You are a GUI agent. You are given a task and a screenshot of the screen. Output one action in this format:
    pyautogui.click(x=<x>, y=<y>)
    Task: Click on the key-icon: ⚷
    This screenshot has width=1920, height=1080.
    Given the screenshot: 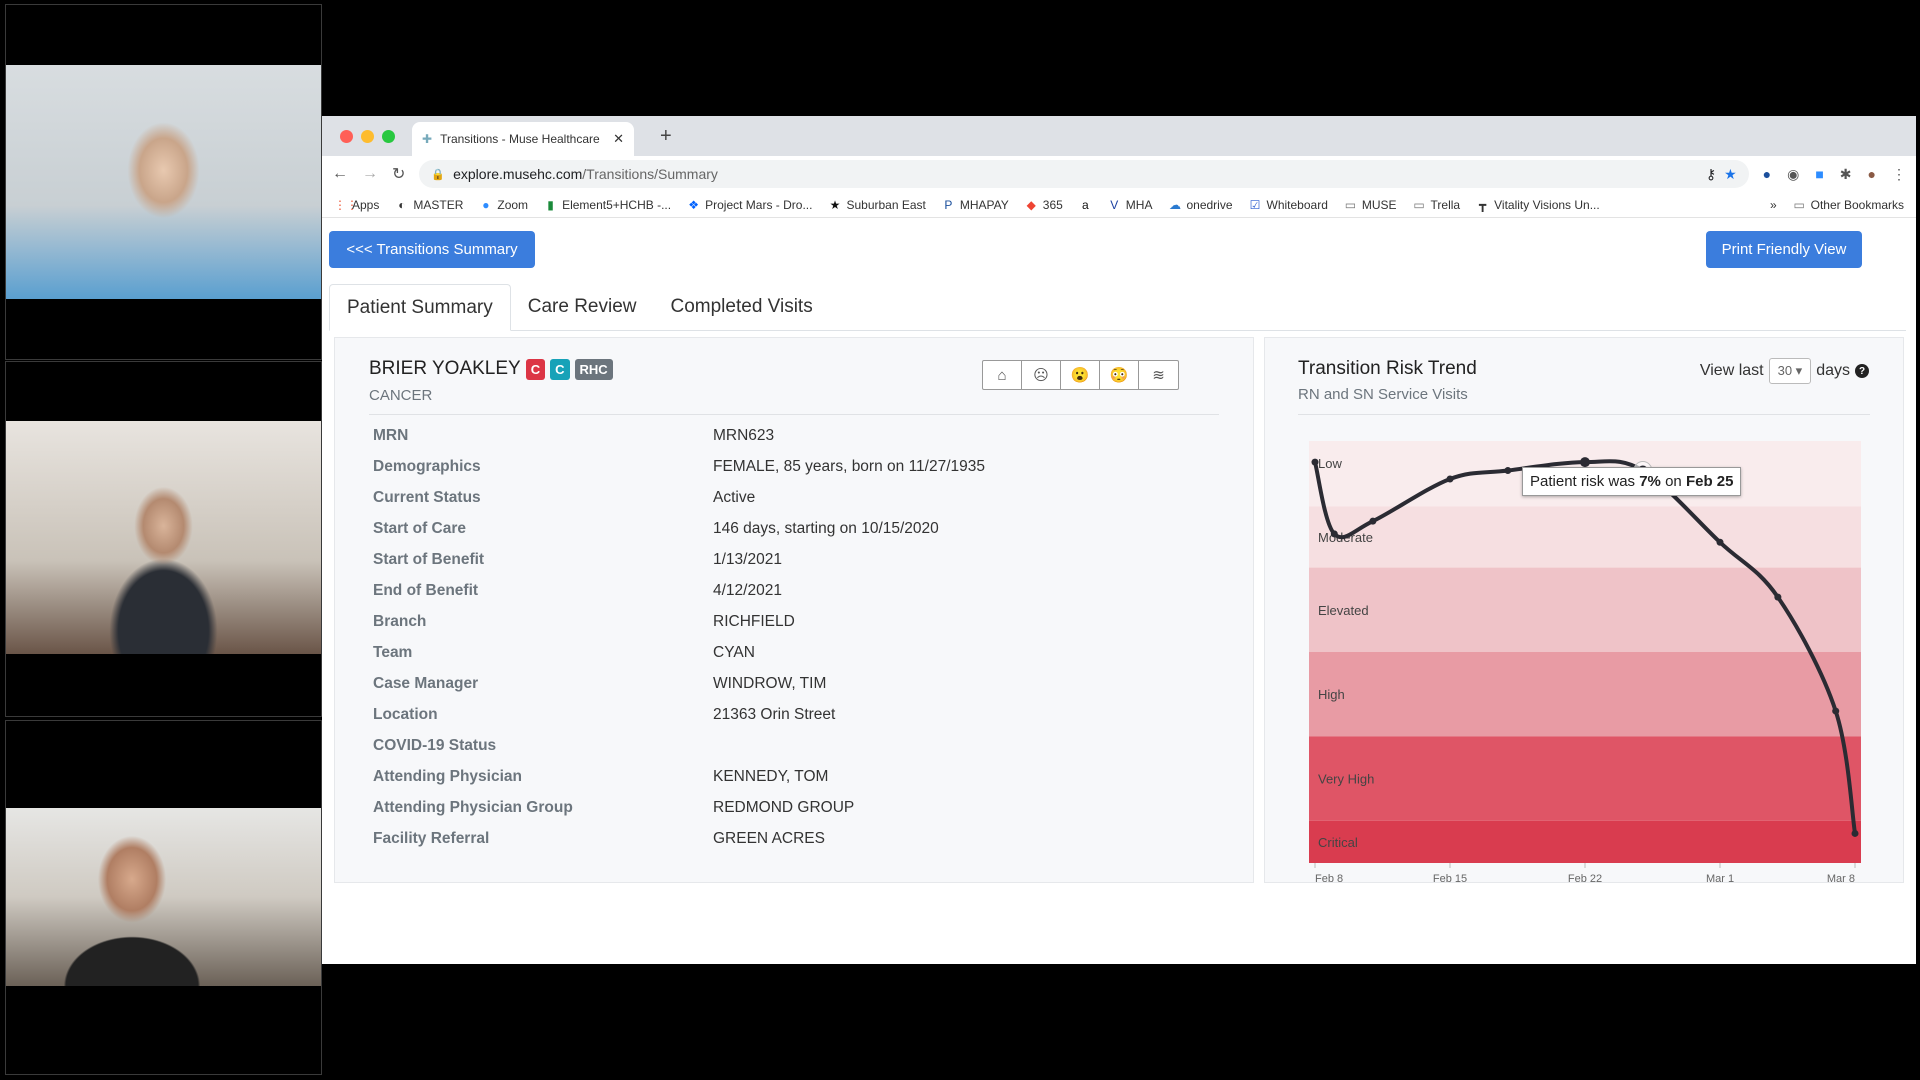 What is the action you would take?
    pyautogui.click(x=1711, y=173)
    